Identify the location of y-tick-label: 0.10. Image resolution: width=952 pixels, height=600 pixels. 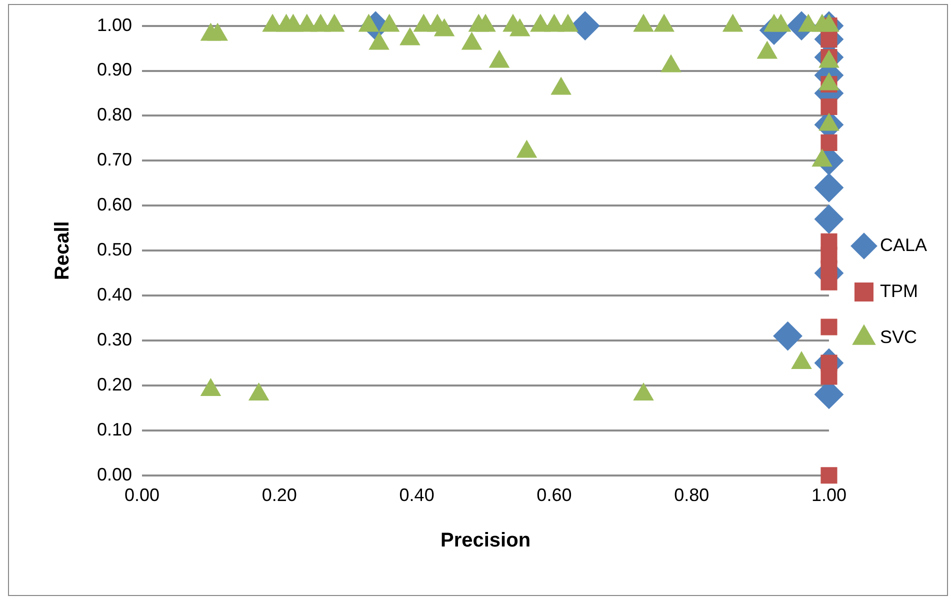
(114, 429).